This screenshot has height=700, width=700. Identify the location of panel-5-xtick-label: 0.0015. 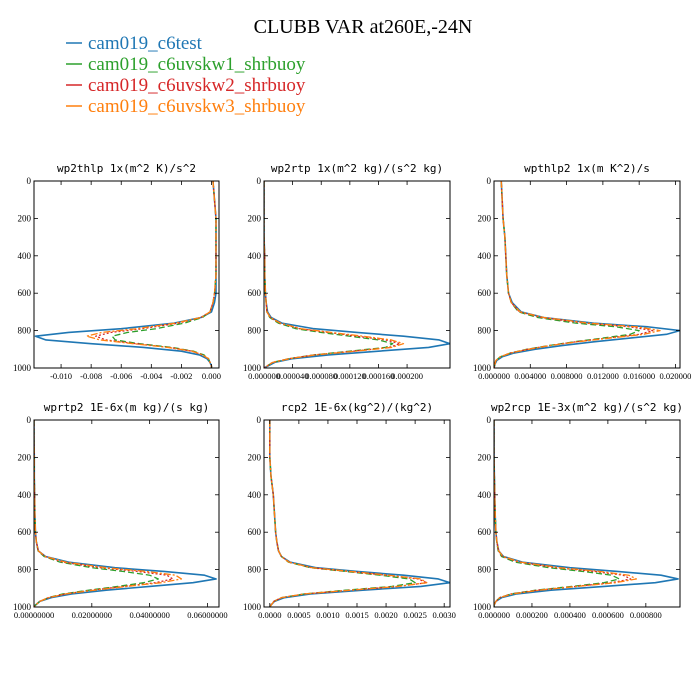
(356, 615).